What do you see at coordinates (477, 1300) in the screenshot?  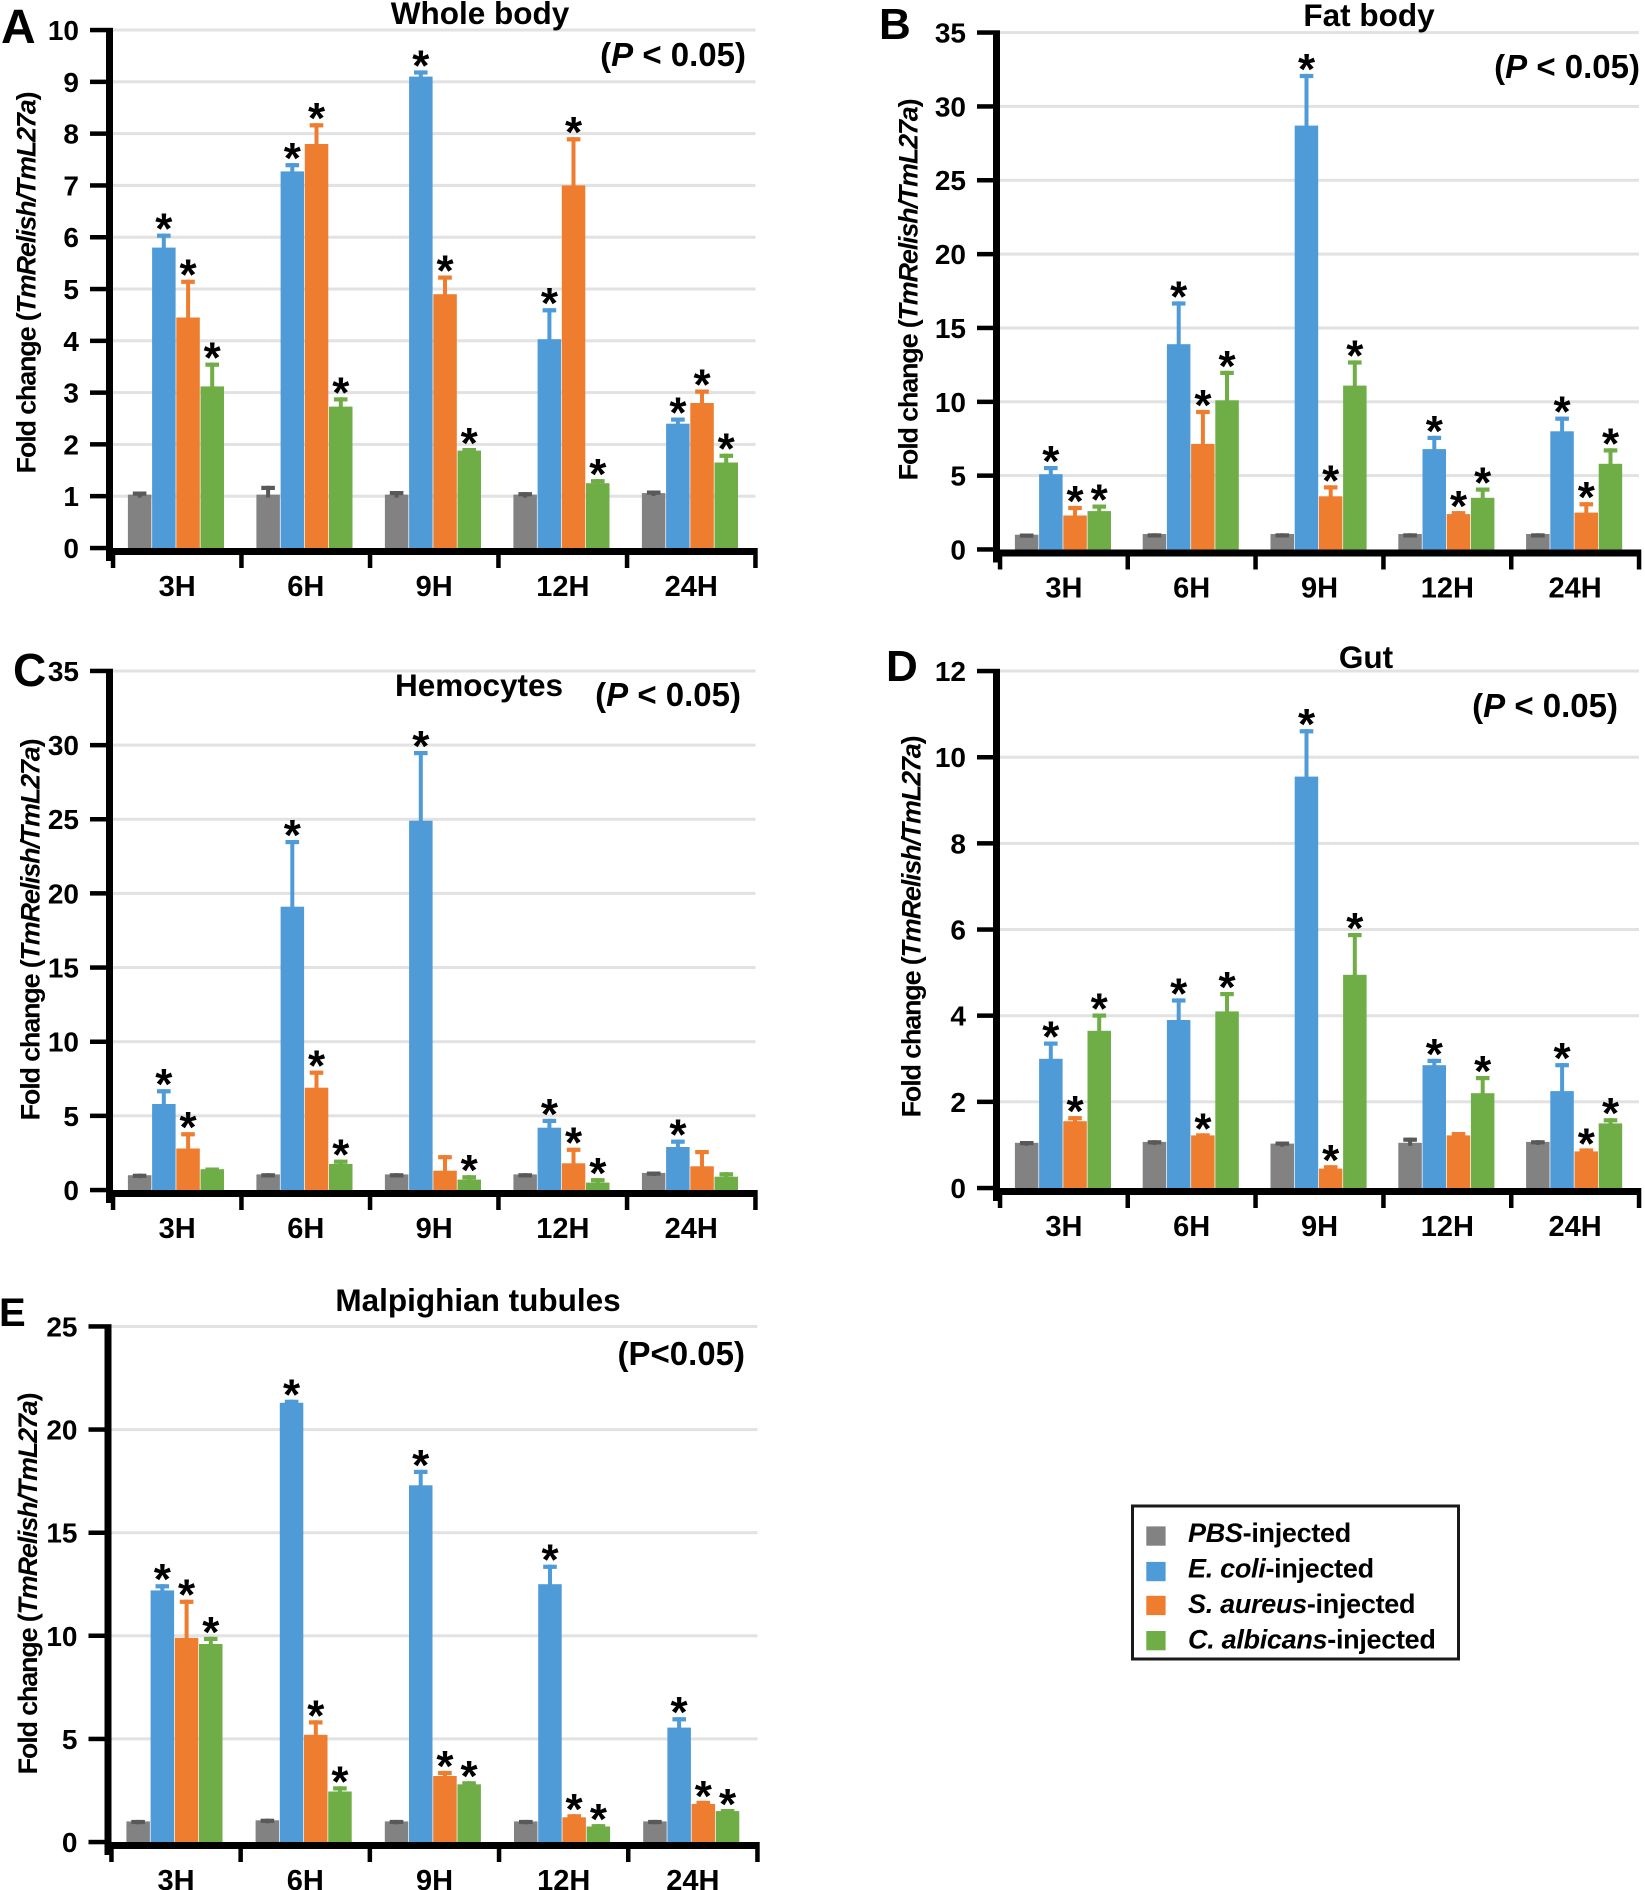 I see `svg-text: Malpighian tubules` at bounding box center [477, 1300].